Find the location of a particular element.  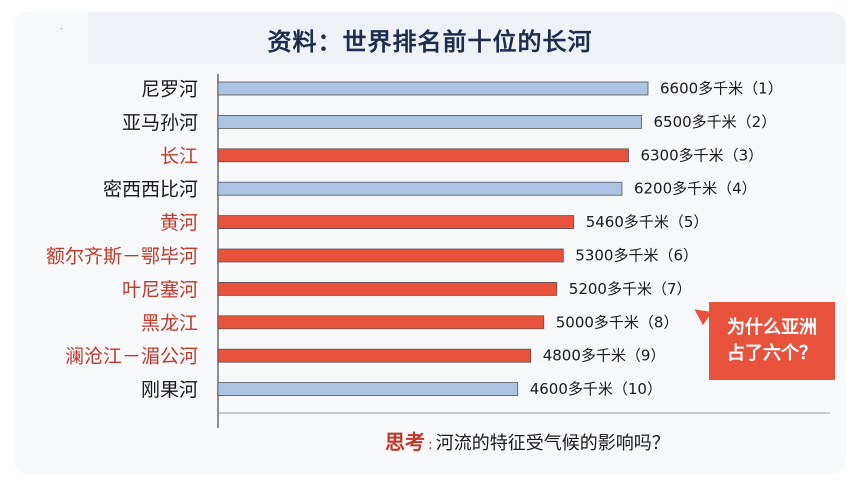

value-label-5: 5460多千米（5） is located at coordinates (647, 222).